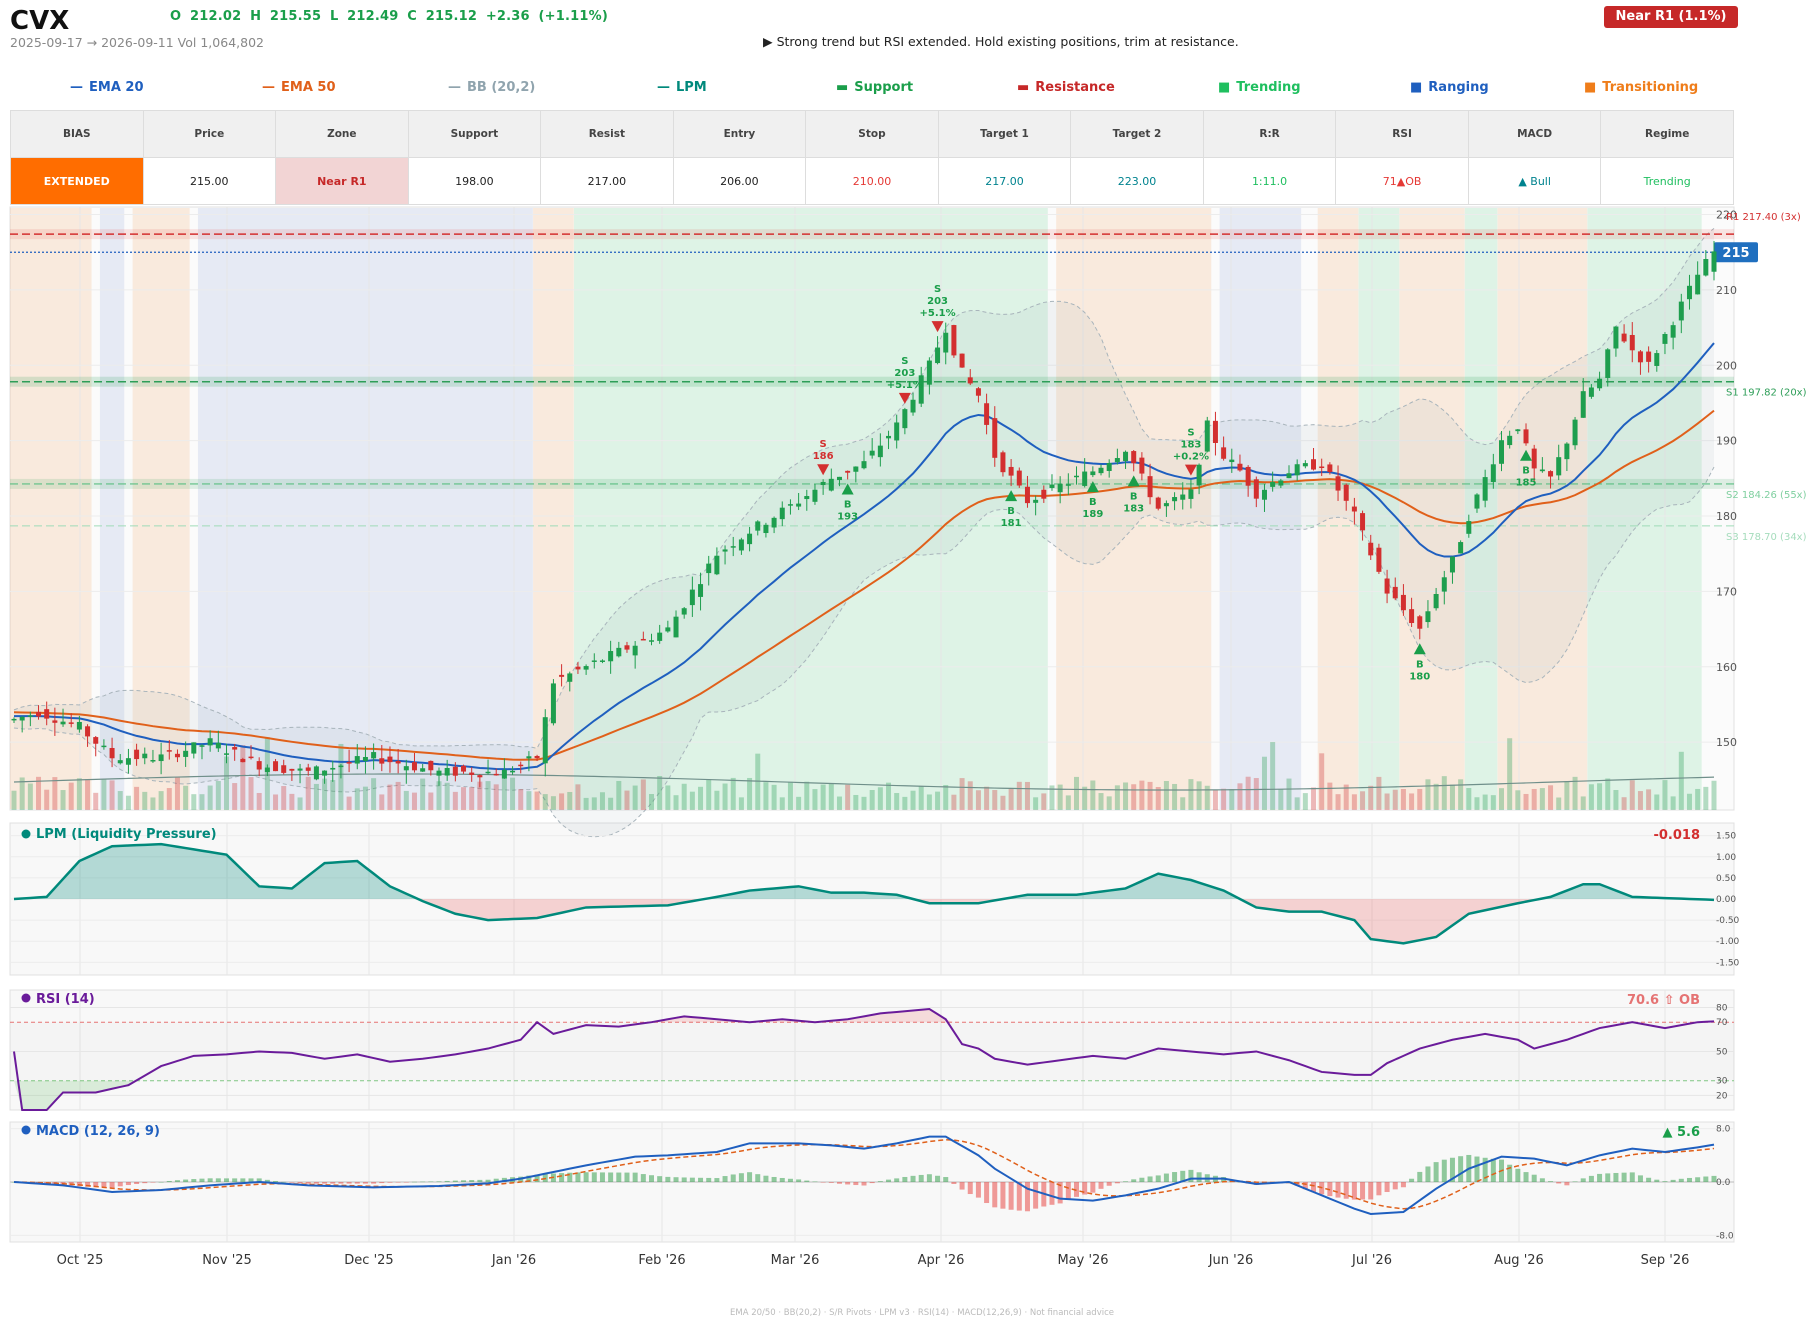 The width and height of the screenshot is (1809, 1330). What do you see at coordinates (1726, 215) in the screenshot?
I see `y-tick-label: 220` at bounding box center [1726, 215].